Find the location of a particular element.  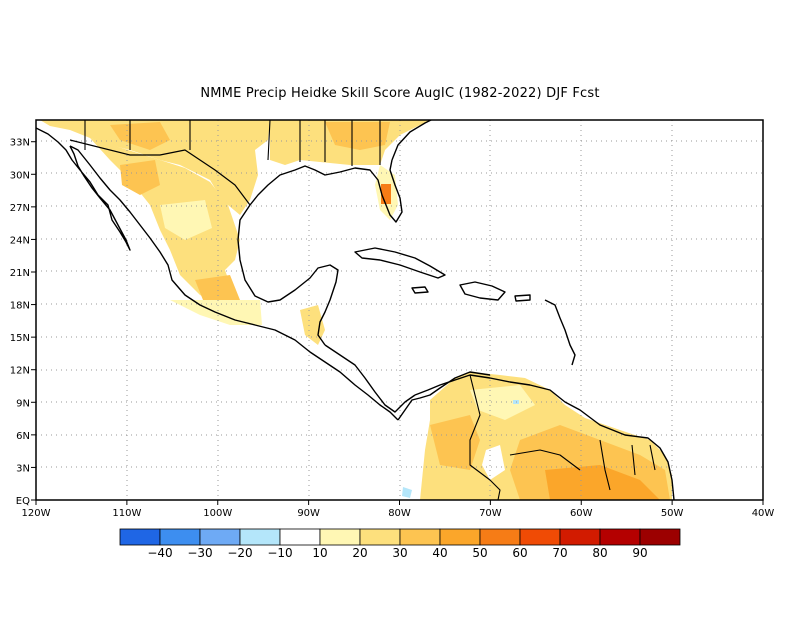

x-tick-label: 120W is located at coordinates (36, 513).